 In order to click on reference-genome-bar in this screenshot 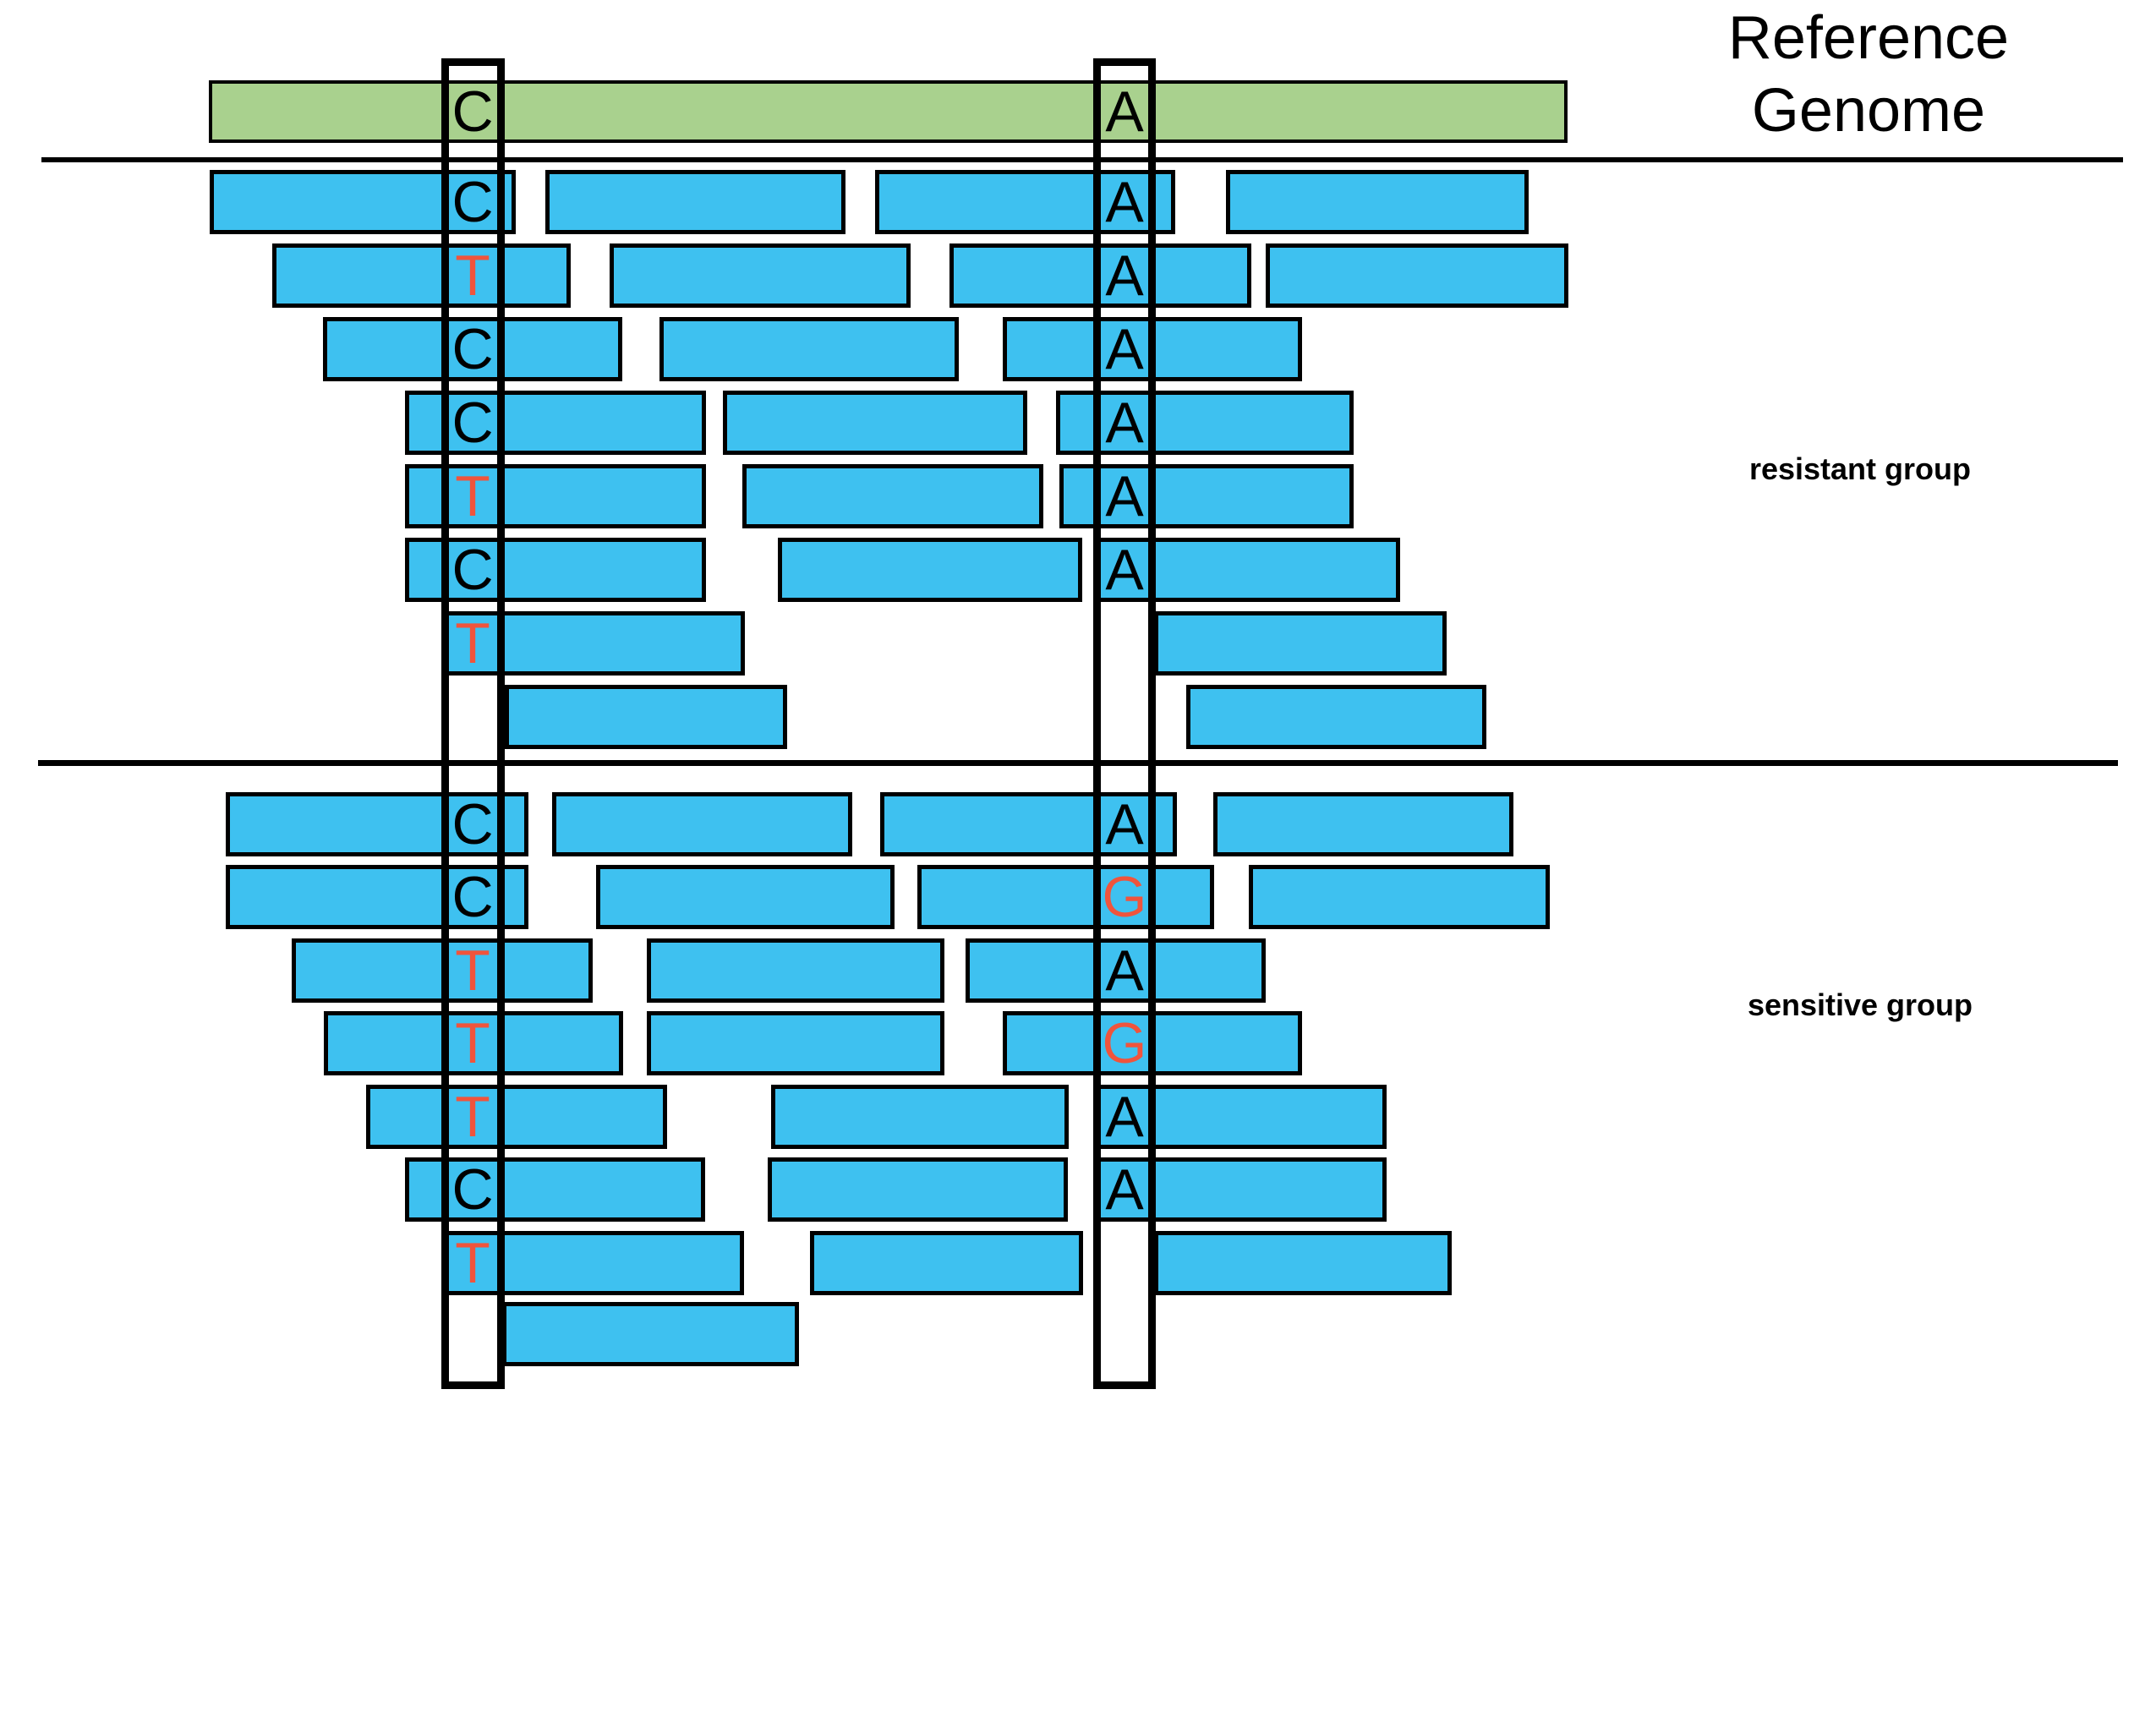, I will do `click(888, 111)`.